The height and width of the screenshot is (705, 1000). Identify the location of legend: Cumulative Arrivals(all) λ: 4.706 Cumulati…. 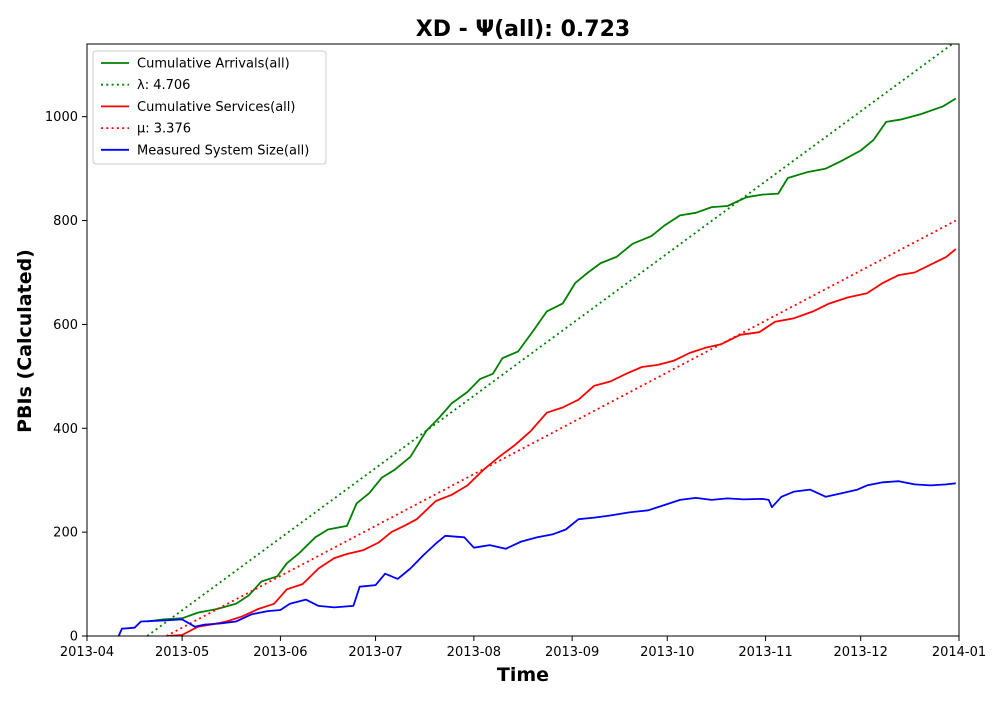
(209, 107).